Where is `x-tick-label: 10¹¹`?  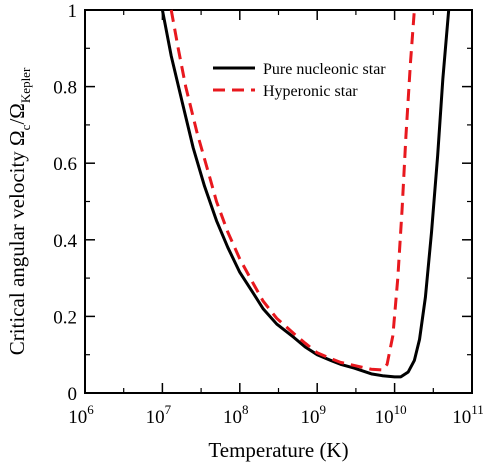 x-tick-label: 10¹¹ is located at coordinates (468, 415).